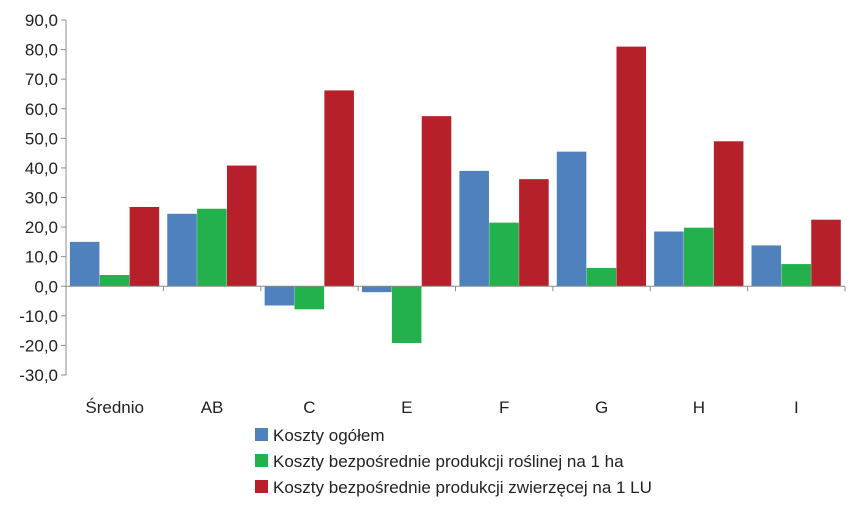 The height and width of the screenshot is (515, 851). I want to click on y-tick-label: 30,0, so click(41, 198).